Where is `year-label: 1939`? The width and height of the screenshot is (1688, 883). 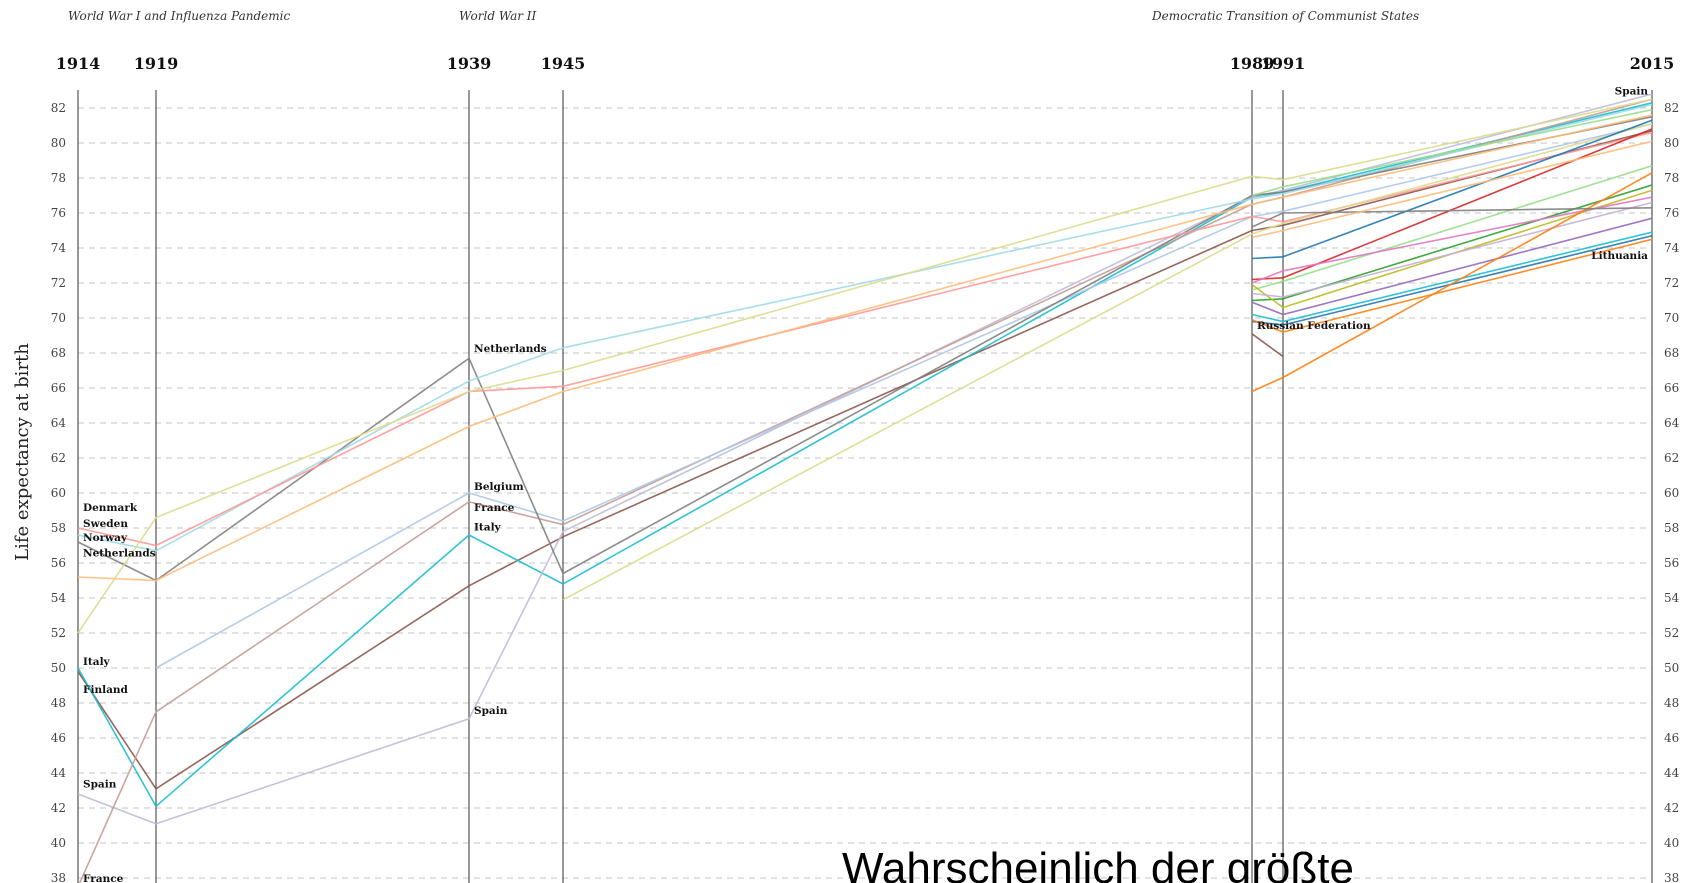
year-label: 1939 is located at coordinates (469, 63).